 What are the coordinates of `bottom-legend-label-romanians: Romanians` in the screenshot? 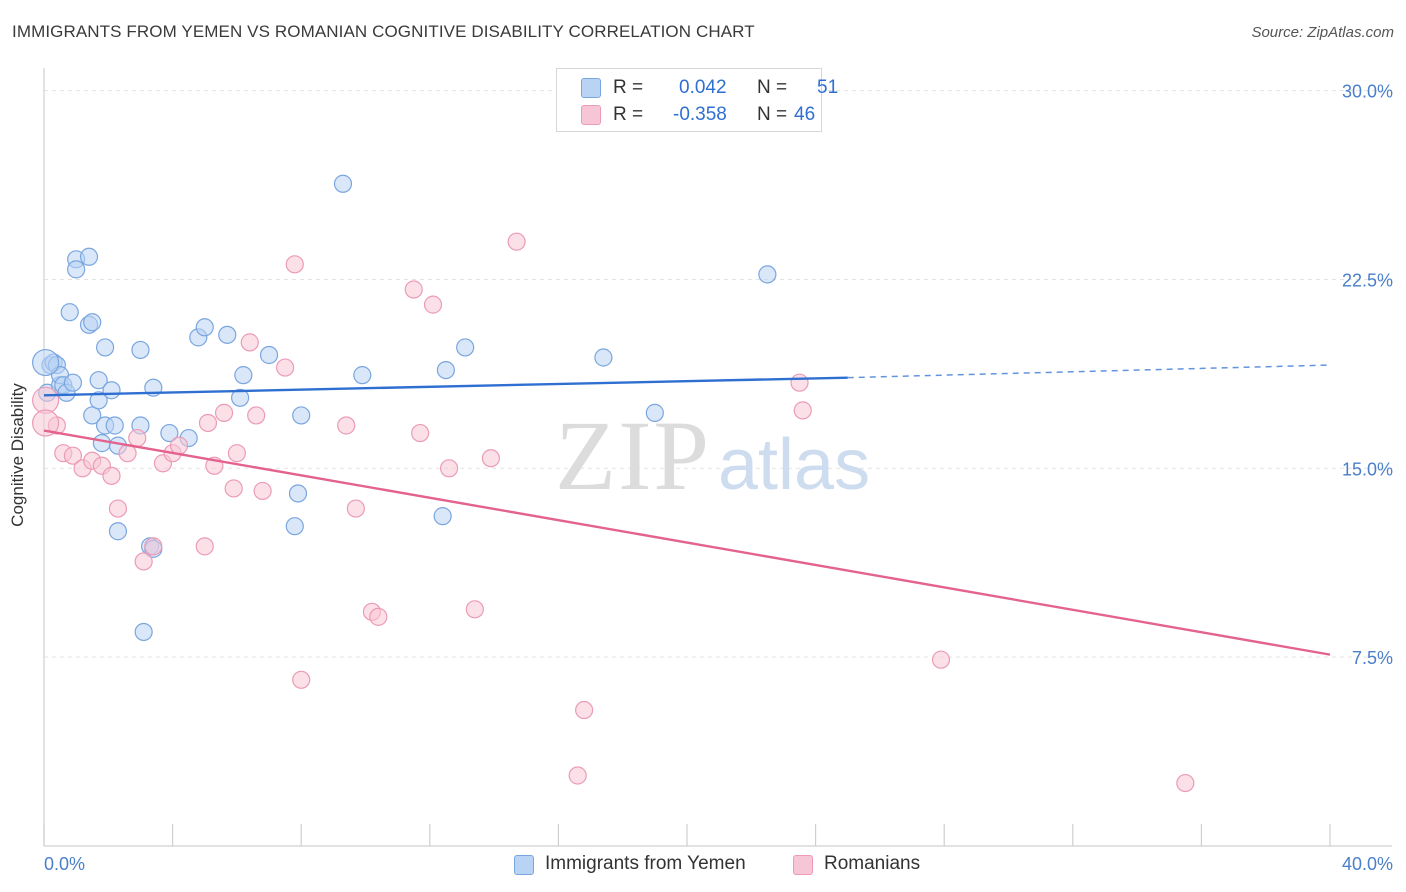 It's located at (872, 863).